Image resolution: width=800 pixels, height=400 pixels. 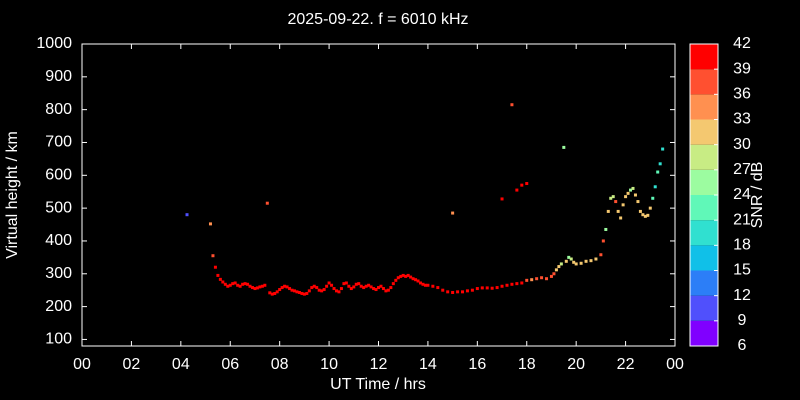 I want to click on y-tick-label: 600, so click(x=58, y=175).